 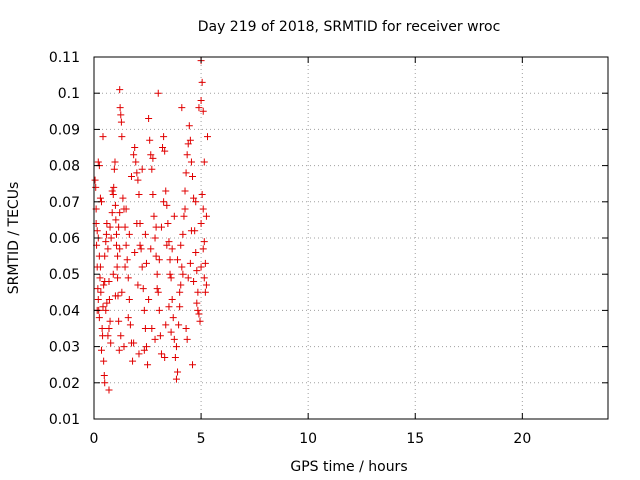 I want to click on y-tick-label: 0.02, so click(x=64, y=384).